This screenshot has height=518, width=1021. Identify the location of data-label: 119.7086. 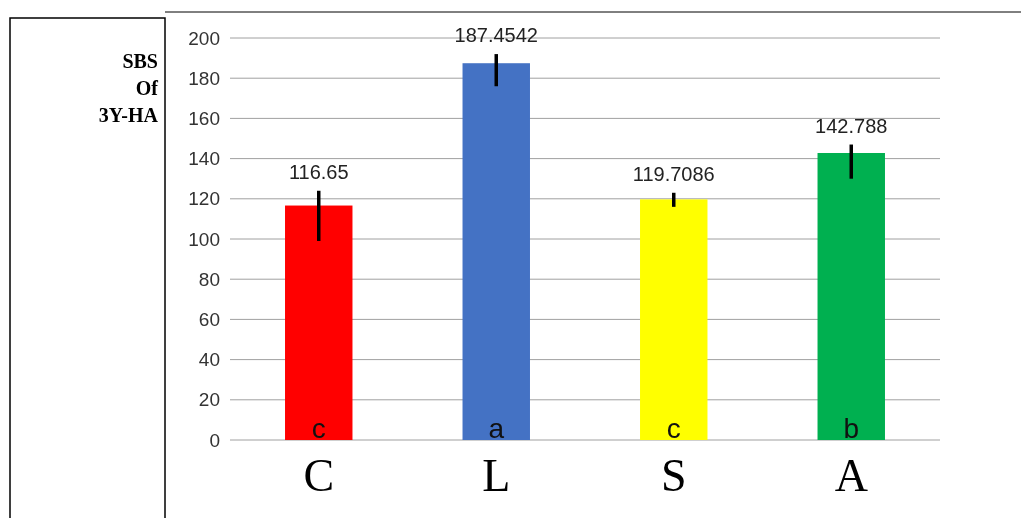
(673, 173).